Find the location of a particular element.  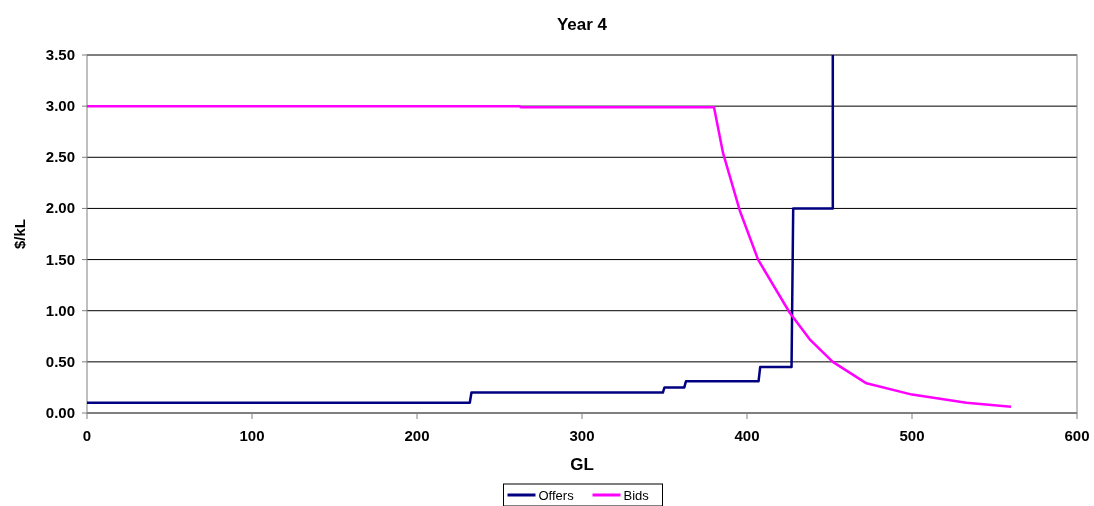

legend-label: Bids is located at coordinates (636, 495).